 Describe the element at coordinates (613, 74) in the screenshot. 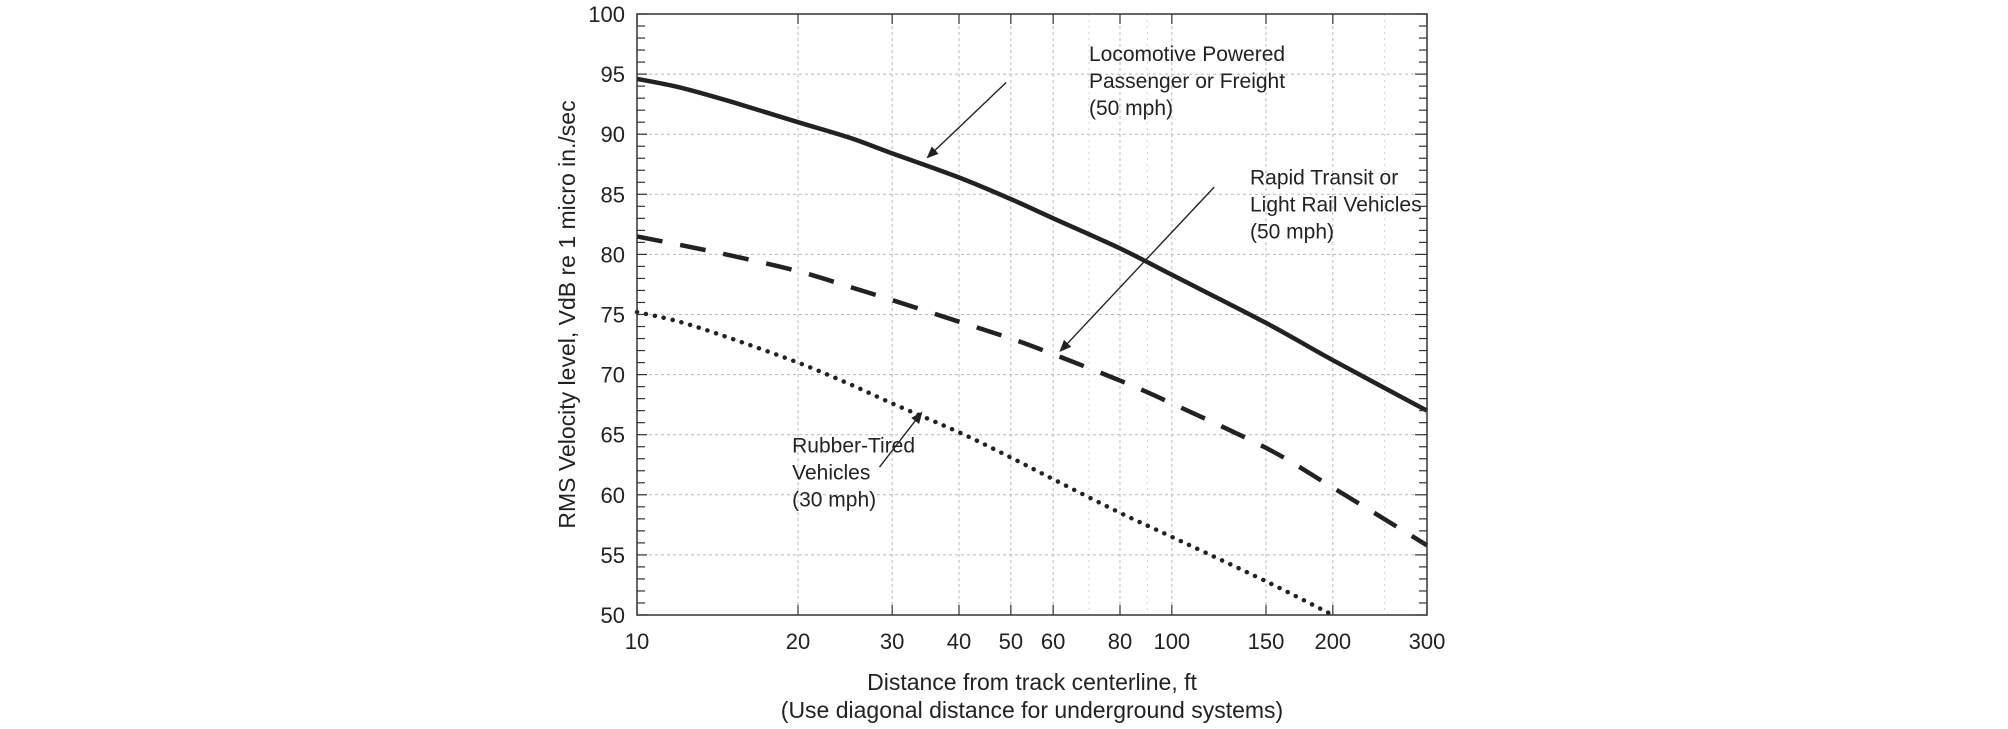

I see `y-tick-label: 95` at that location.